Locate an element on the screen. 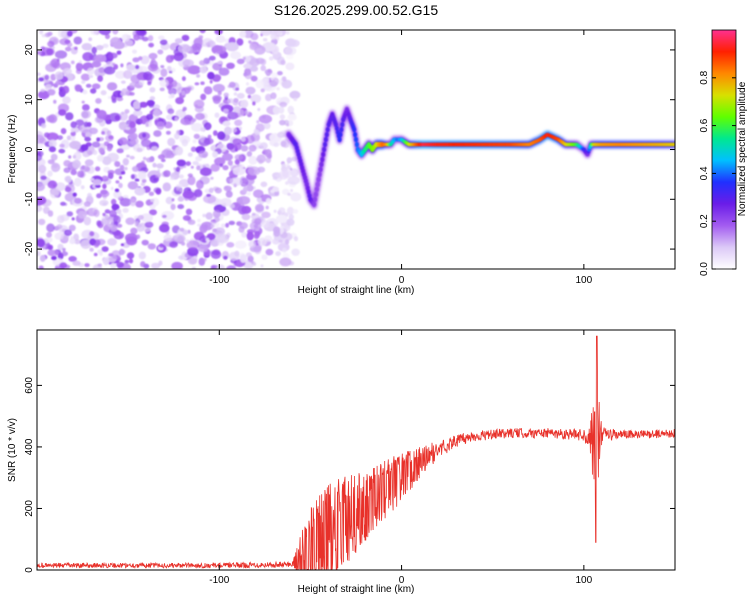  x-tick-label: 0 is located at coordinates (402, 580).